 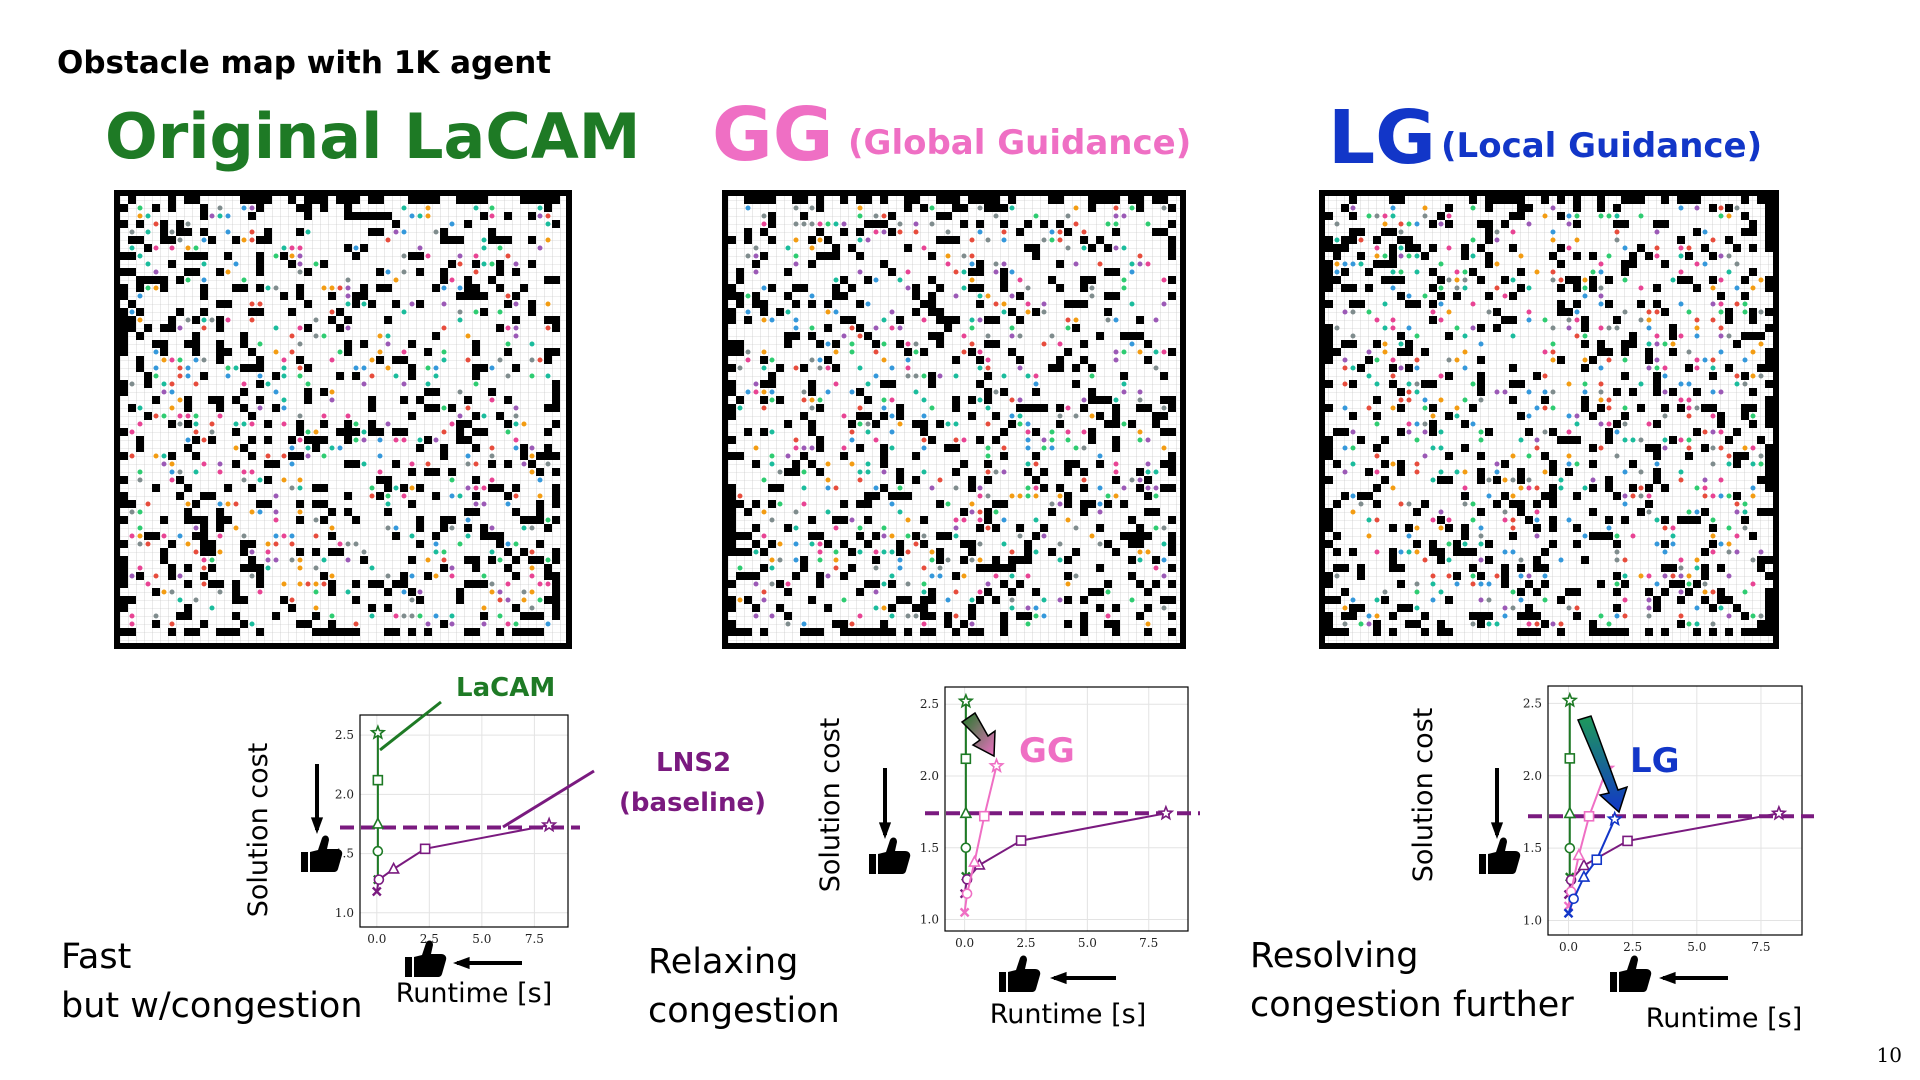 What do you see at coordinates (1334, 956) in the screenshot?
I see `caption: Resolving` at bounding box center [1334, 956].